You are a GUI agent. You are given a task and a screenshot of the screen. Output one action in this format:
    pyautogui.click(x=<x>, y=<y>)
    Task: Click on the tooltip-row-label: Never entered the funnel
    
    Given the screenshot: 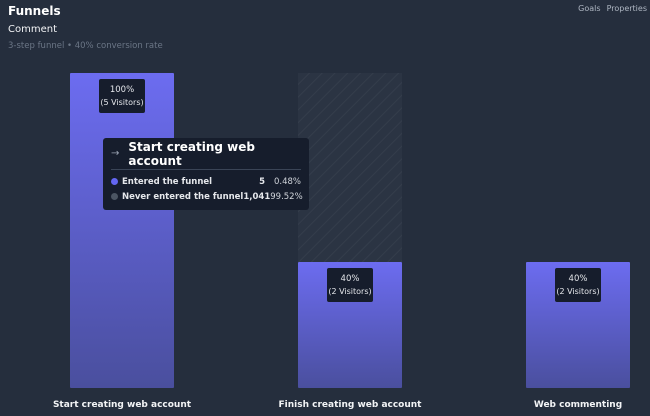 What is the action you would take?
    pyautogui.click(x=183, y=196)
    